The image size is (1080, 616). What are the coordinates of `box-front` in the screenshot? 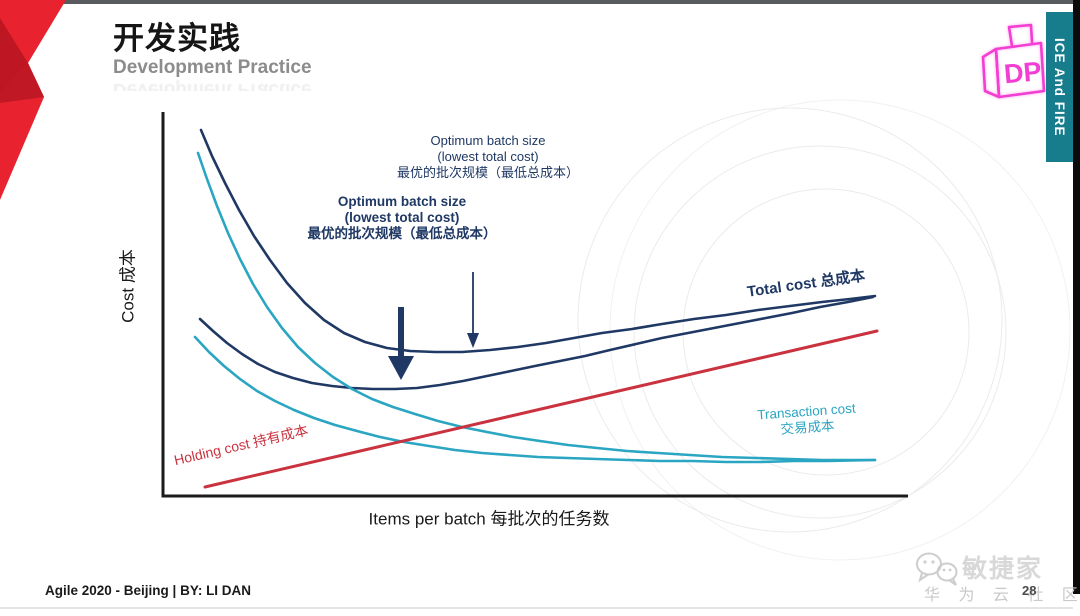 It's located at (1020, 70).